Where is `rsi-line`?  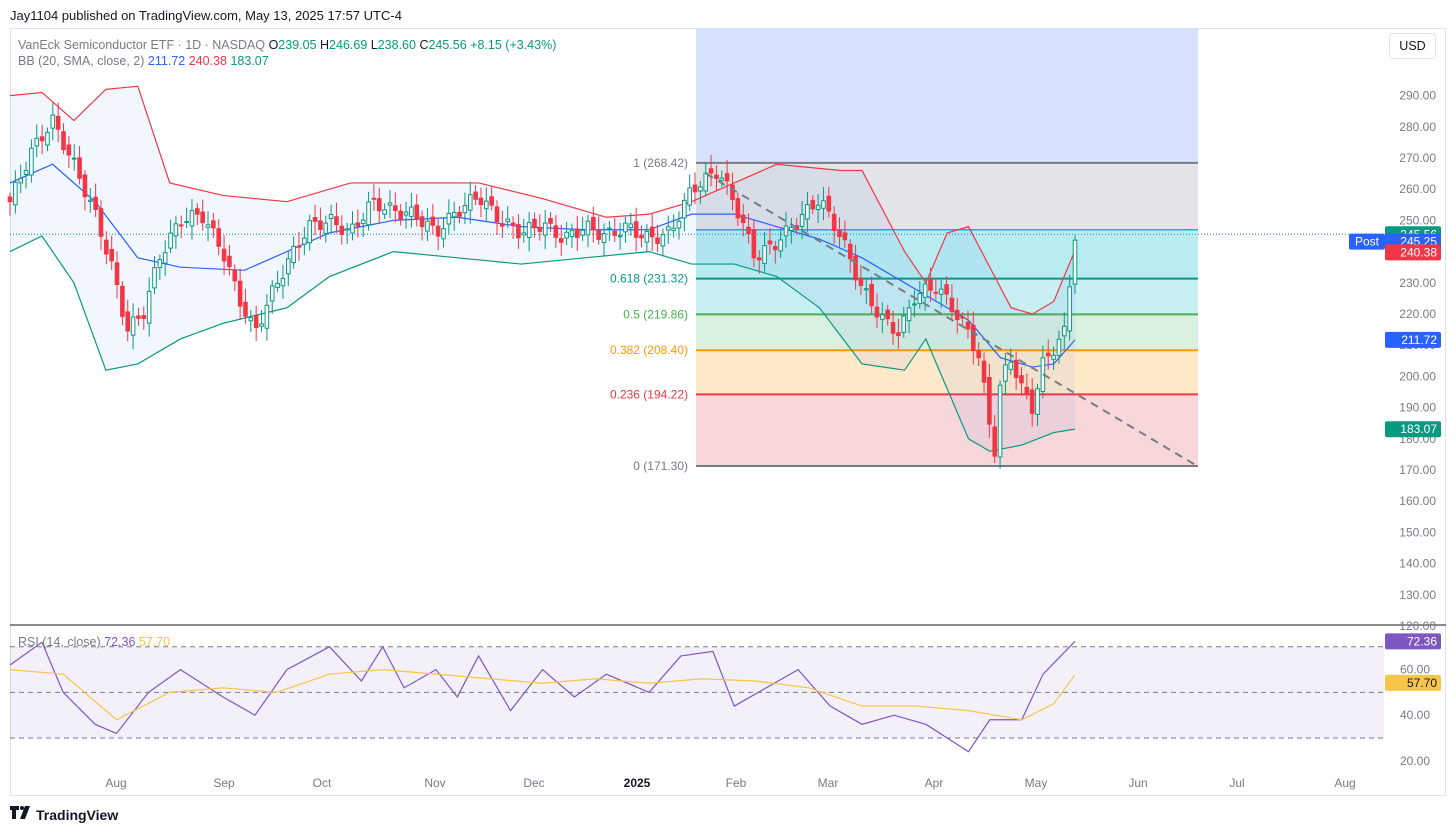 rsi-line is located at coordinates (542, 696).